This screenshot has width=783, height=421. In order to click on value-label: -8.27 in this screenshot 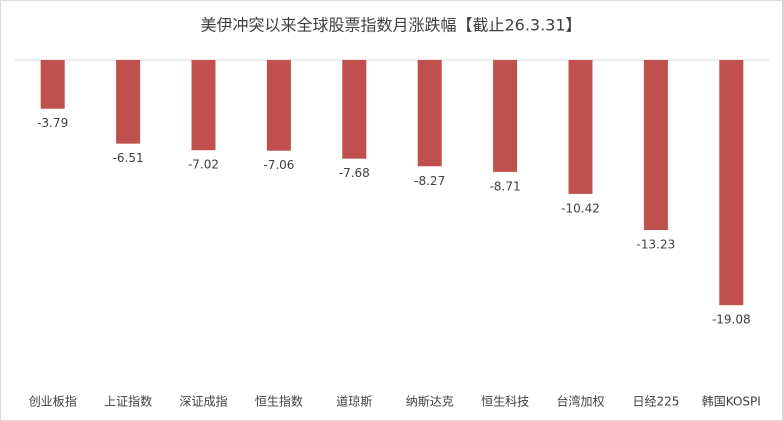, I will do `click(429, 181)`.